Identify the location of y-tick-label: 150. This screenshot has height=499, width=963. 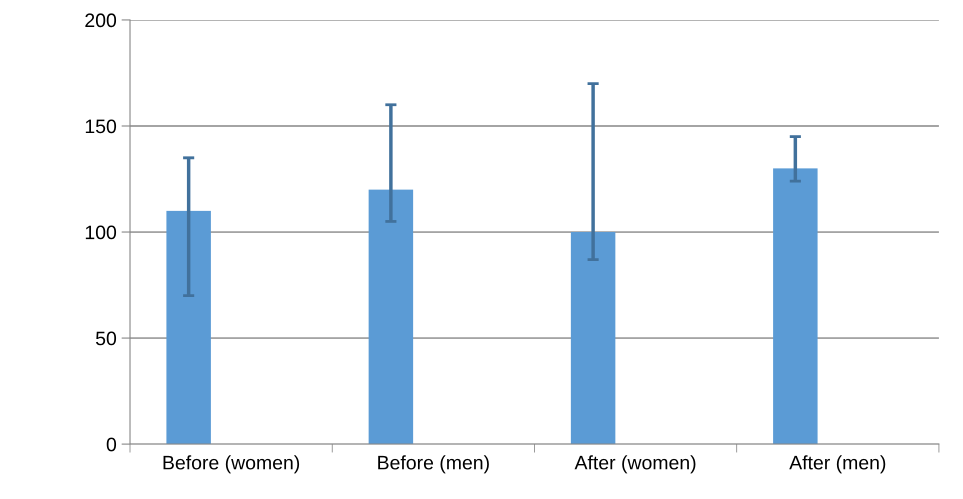
(101, 126).